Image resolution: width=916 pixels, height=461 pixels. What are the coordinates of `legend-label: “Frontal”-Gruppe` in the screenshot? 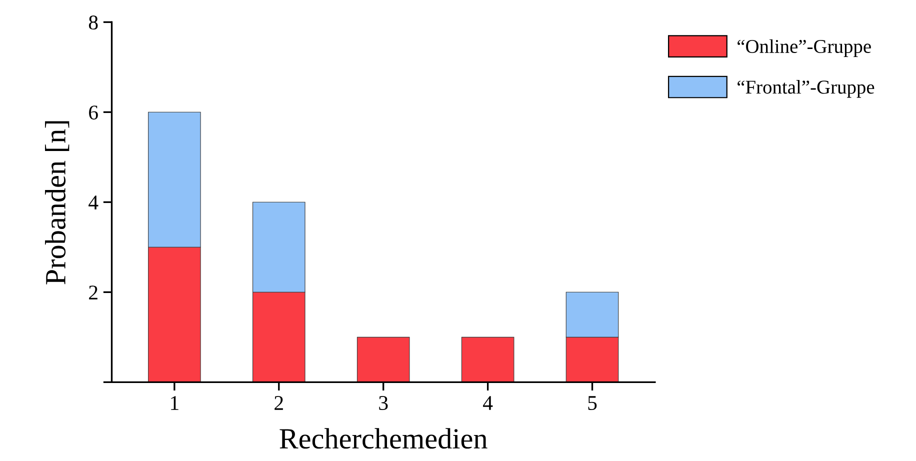 It's located at (806, 89).